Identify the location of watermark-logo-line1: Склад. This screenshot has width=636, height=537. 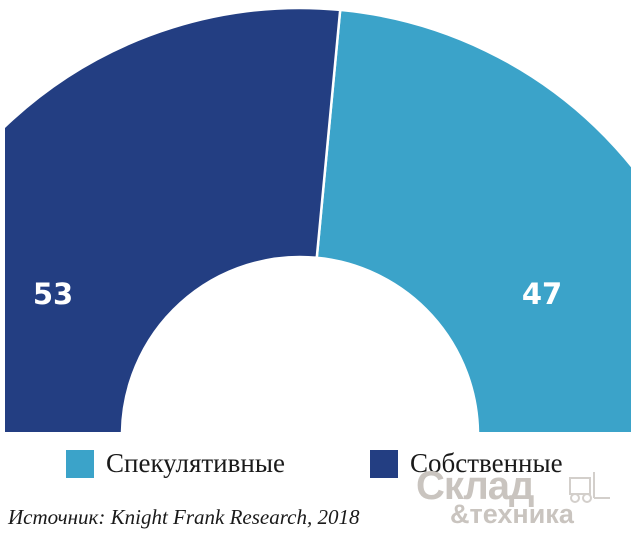
(475, 486).